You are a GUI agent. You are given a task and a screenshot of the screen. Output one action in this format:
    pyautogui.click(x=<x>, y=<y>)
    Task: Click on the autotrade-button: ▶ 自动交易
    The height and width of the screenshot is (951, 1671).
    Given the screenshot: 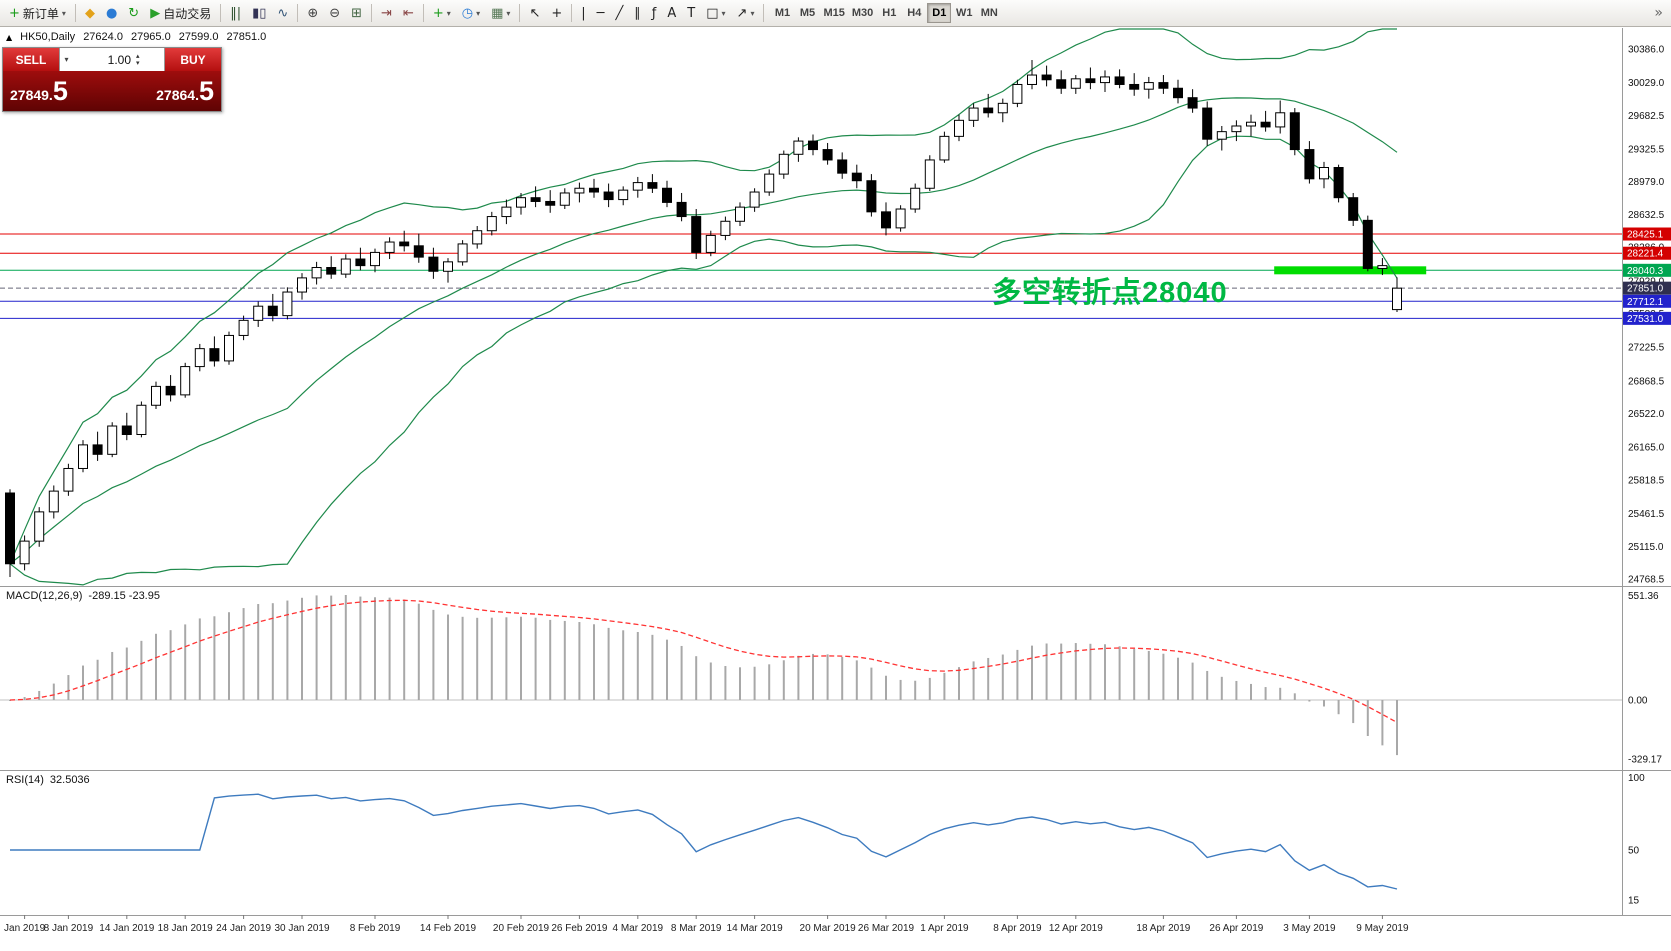 What is the action you would take?
    pyautogui.click(x=180, y=13)
    